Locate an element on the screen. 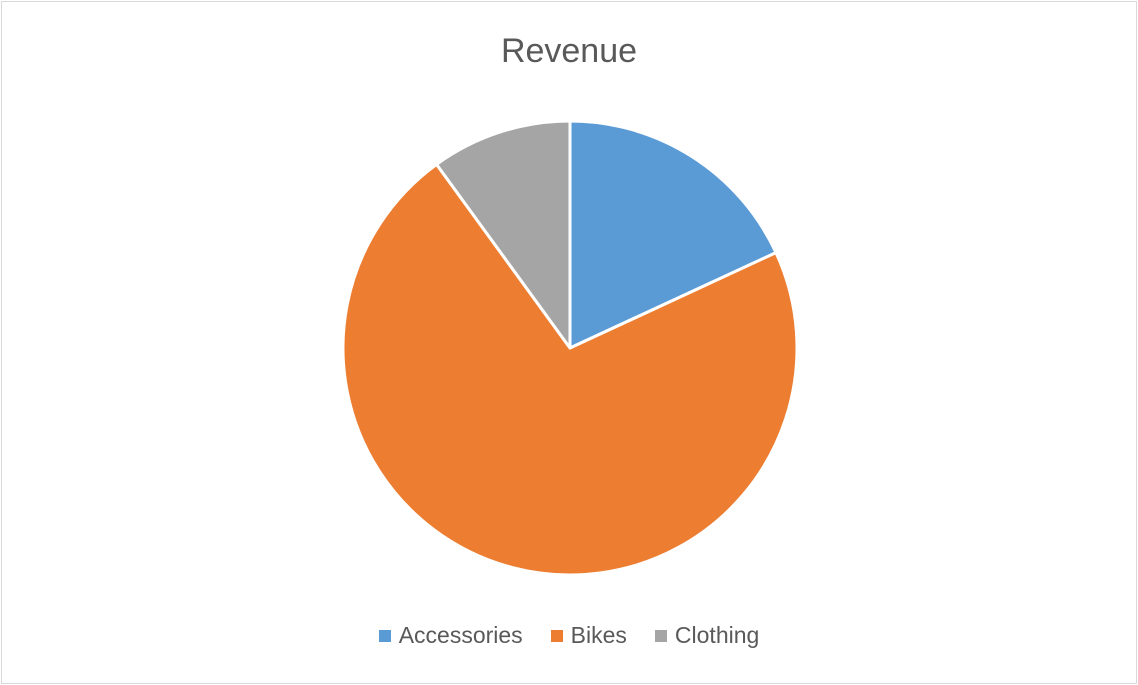 Image resolution: width=1138 pixels, height=685 pixels. pie-slice-accessories is located at coordinates (673, 234).